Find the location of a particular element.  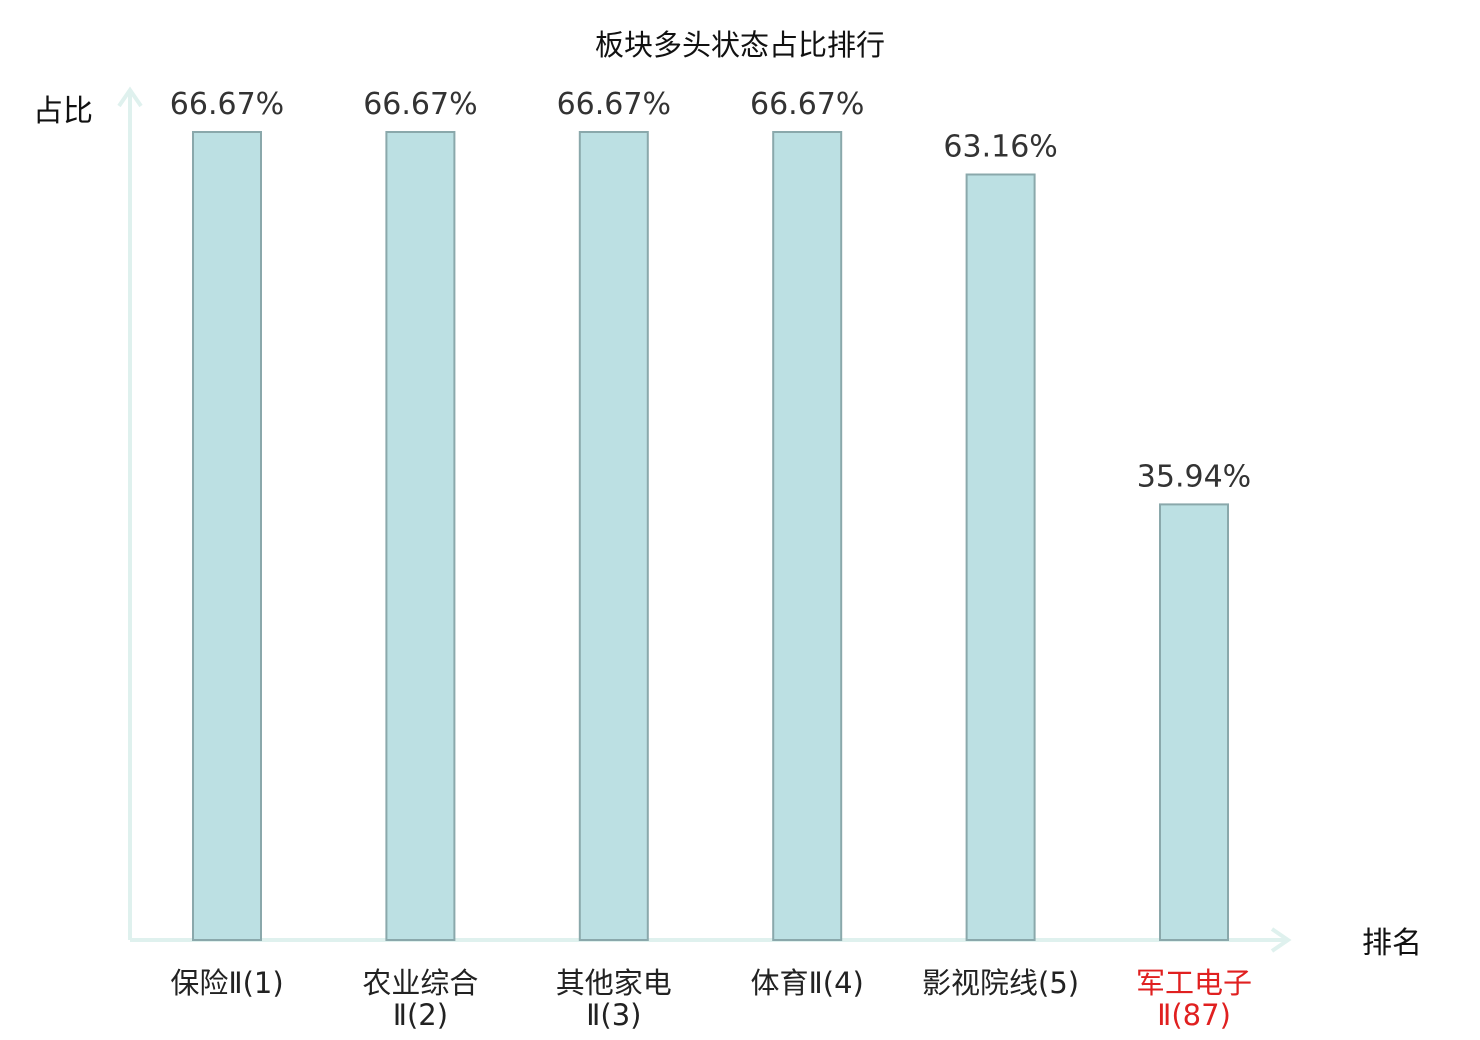

x-tick-label-6: 军工电子 is located at coordinates (1194, 983).